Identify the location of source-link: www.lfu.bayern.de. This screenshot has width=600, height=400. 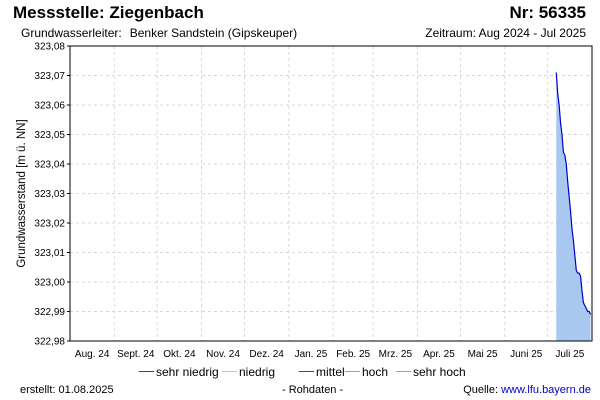
(546, 390).